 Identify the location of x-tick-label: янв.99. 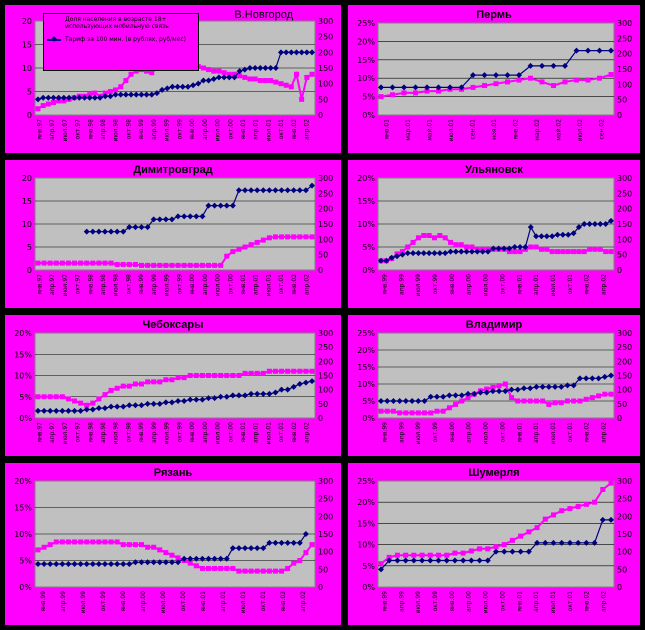
(384, 432).